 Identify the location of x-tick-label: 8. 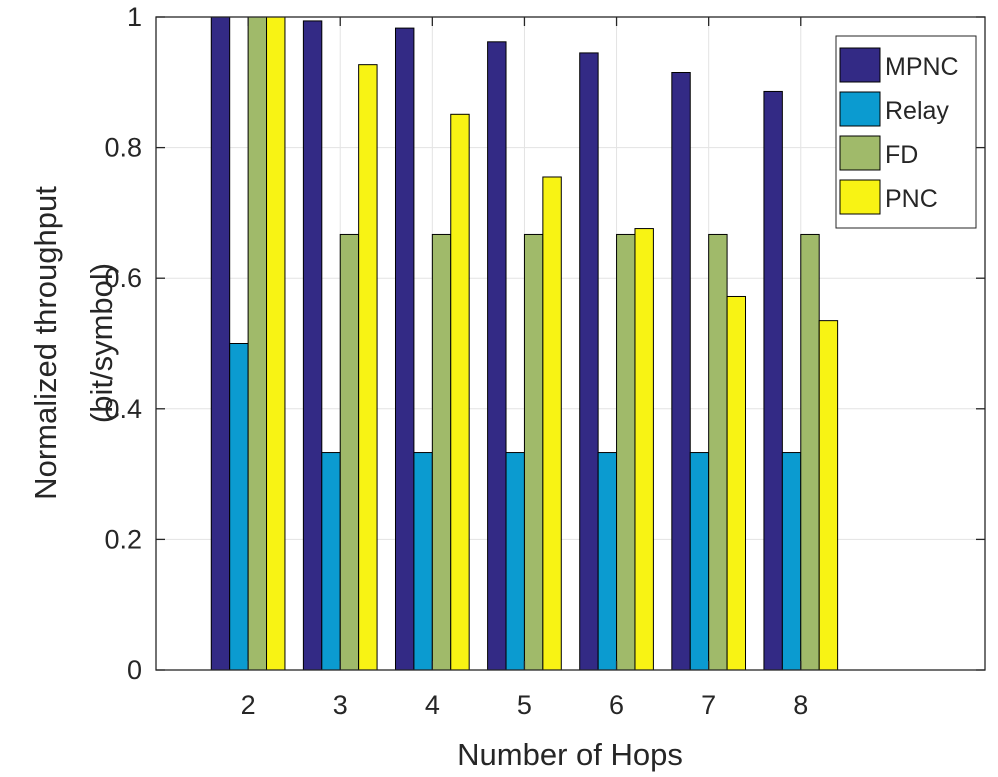
(800, 705).